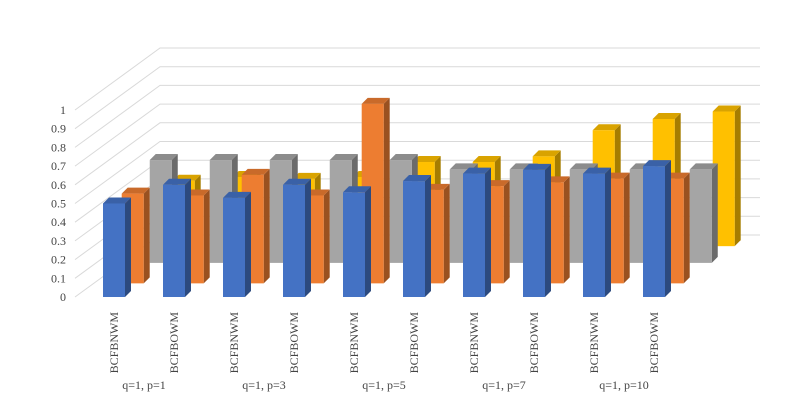  Describe the element at coordinates (58, 278) in the screenshot. I see `y-tick-label: 0.1` at that location.